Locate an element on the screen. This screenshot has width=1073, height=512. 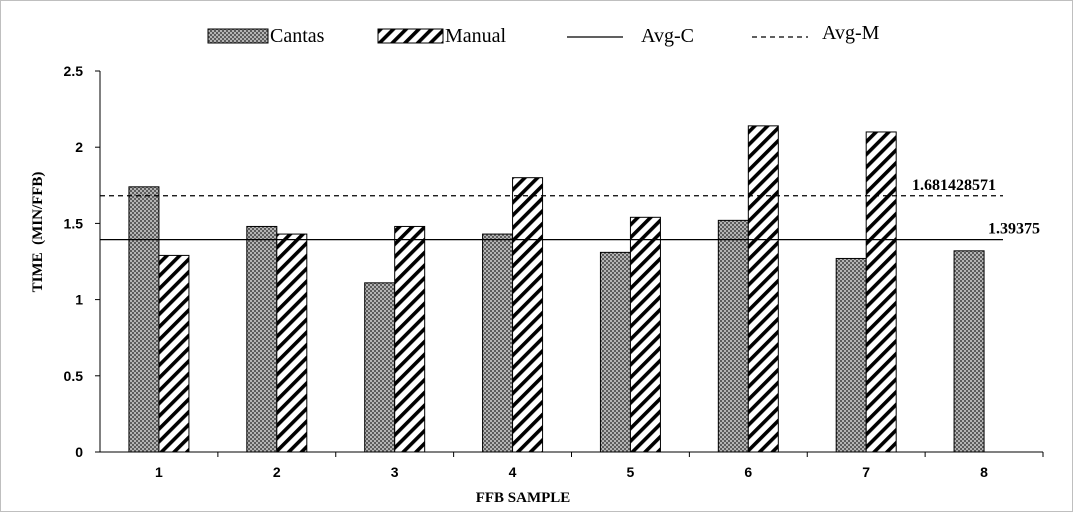
legend-swatch-manual is located at coordinates (410, 36).